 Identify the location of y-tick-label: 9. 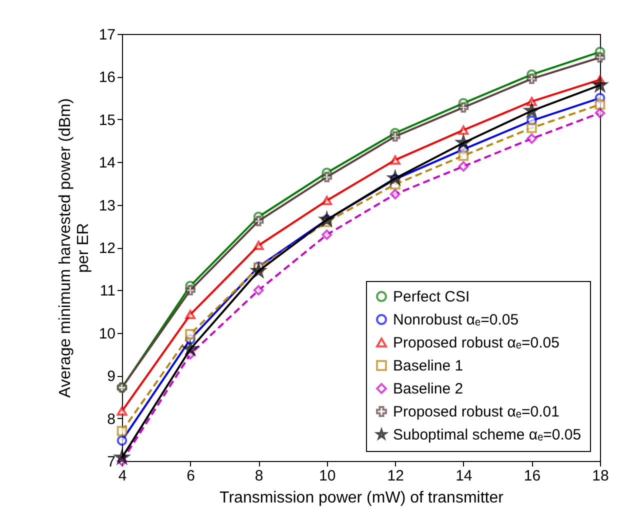
(111, 377).